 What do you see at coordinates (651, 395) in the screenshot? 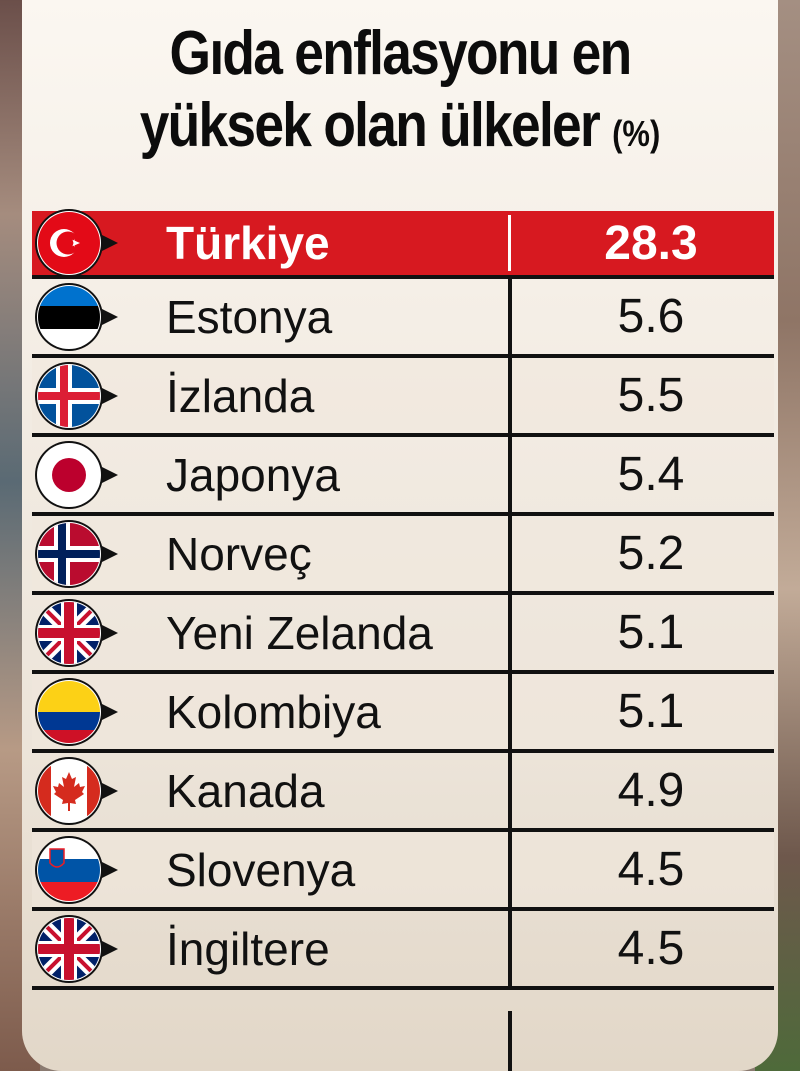
I see `inflation-value: 5.5` at bounding box center [651, 395].